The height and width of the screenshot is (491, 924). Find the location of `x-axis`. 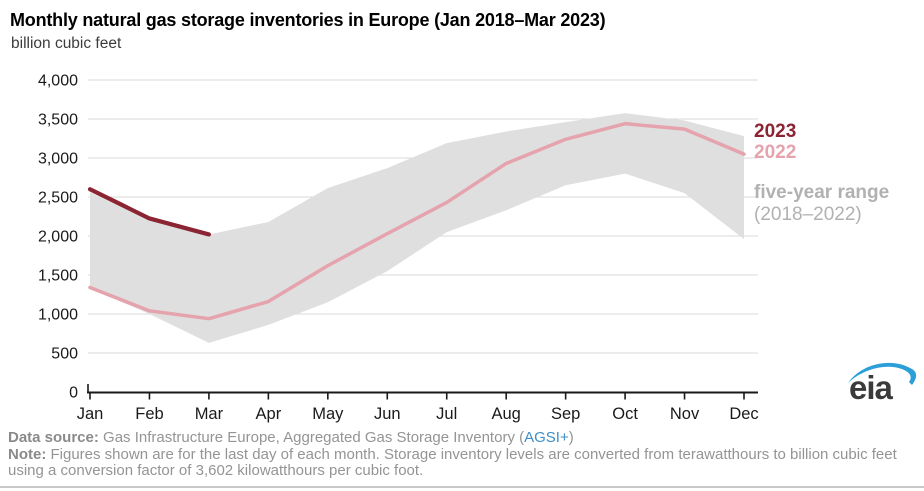

x-axis is located at coordinates (422, 392).